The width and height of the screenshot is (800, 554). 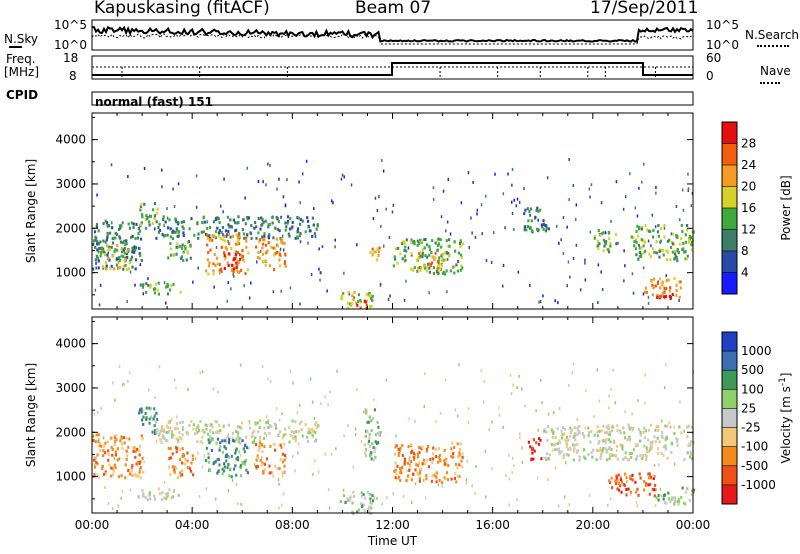 What do you see at coordinates (722, 25) in the screenshot?
I see `nsearch-tick-top: 10^5` at bounding box center [722, 25].